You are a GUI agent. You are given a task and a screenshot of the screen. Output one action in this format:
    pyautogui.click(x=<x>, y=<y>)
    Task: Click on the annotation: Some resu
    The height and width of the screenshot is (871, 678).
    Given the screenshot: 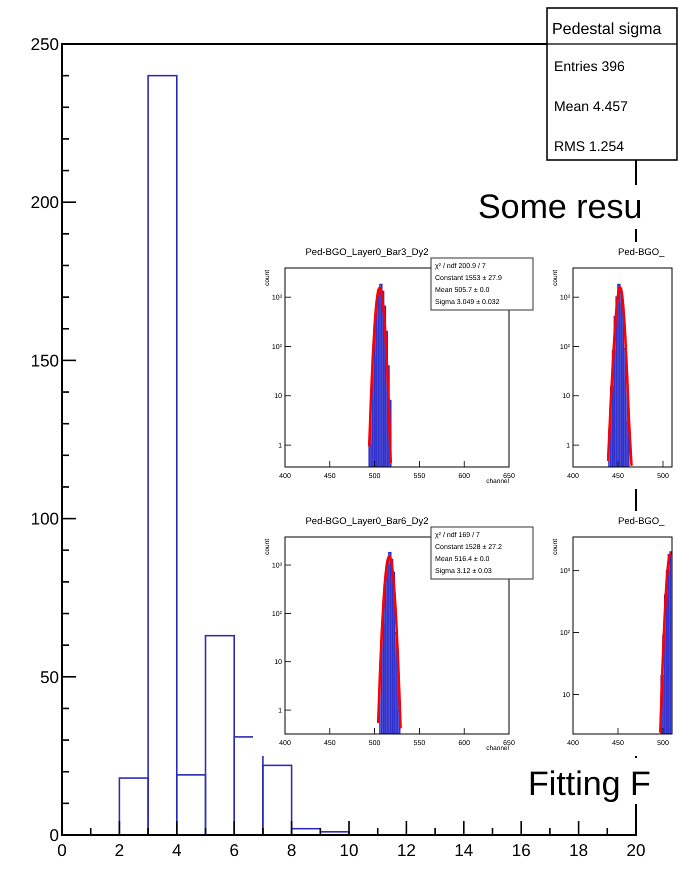 What is the action you would take?
    pyautogui.click(x=560, y=207)
    